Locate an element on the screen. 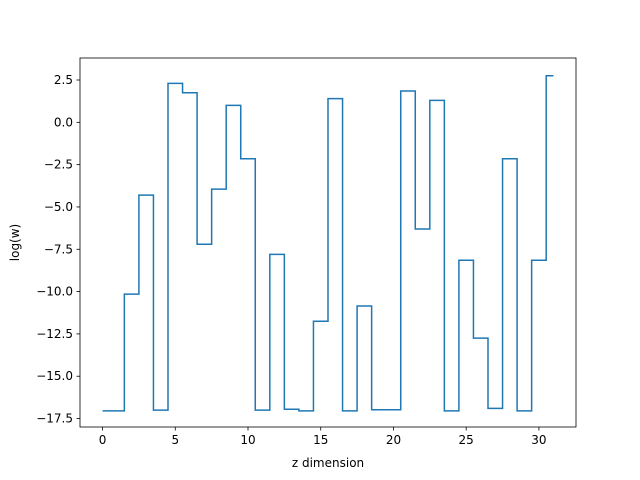  y-tick-label: −7.5 is located at coordinates (58, 249).